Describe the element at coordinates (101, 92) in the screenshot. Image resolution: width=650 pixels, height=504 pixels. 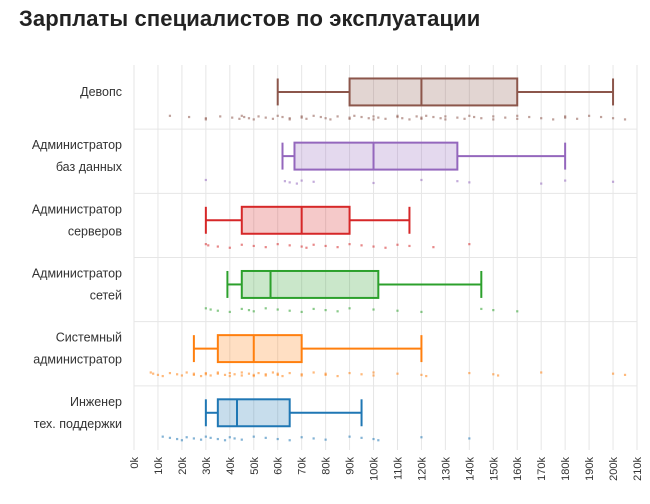
I see `category-label: Девопс` at that location.